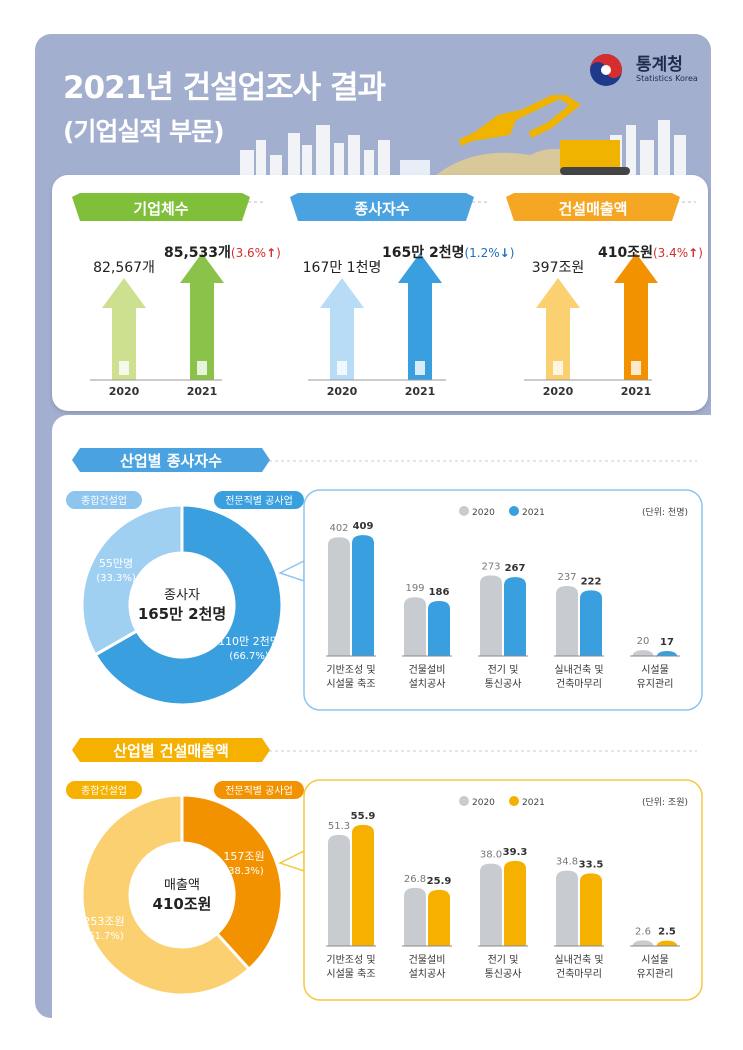 This screenshot has height=1050, width=743. Describe the element at coordinates (144, 131) in the screenshot. I see `page-subtitle: (기업실적 부문)` at that location.